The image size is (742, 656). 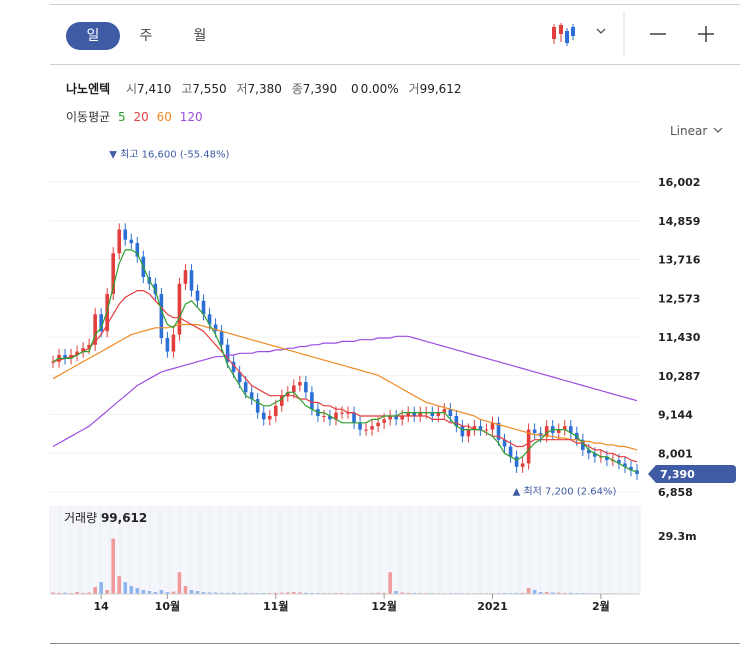 I want to click on ma-20: 20, so click(x=141, y=117).